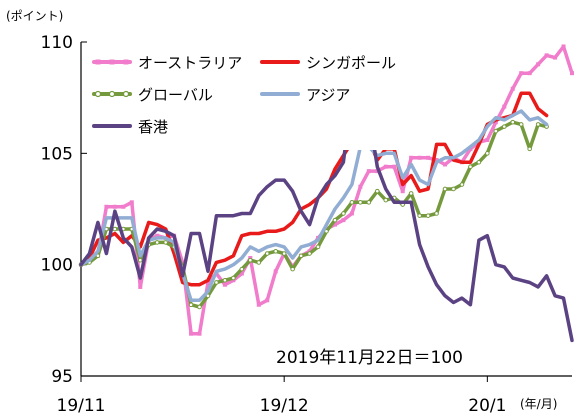 The height and width of the screenshot is (420, 584). I want to click on legend-item: グローバル, so click(152, 95).